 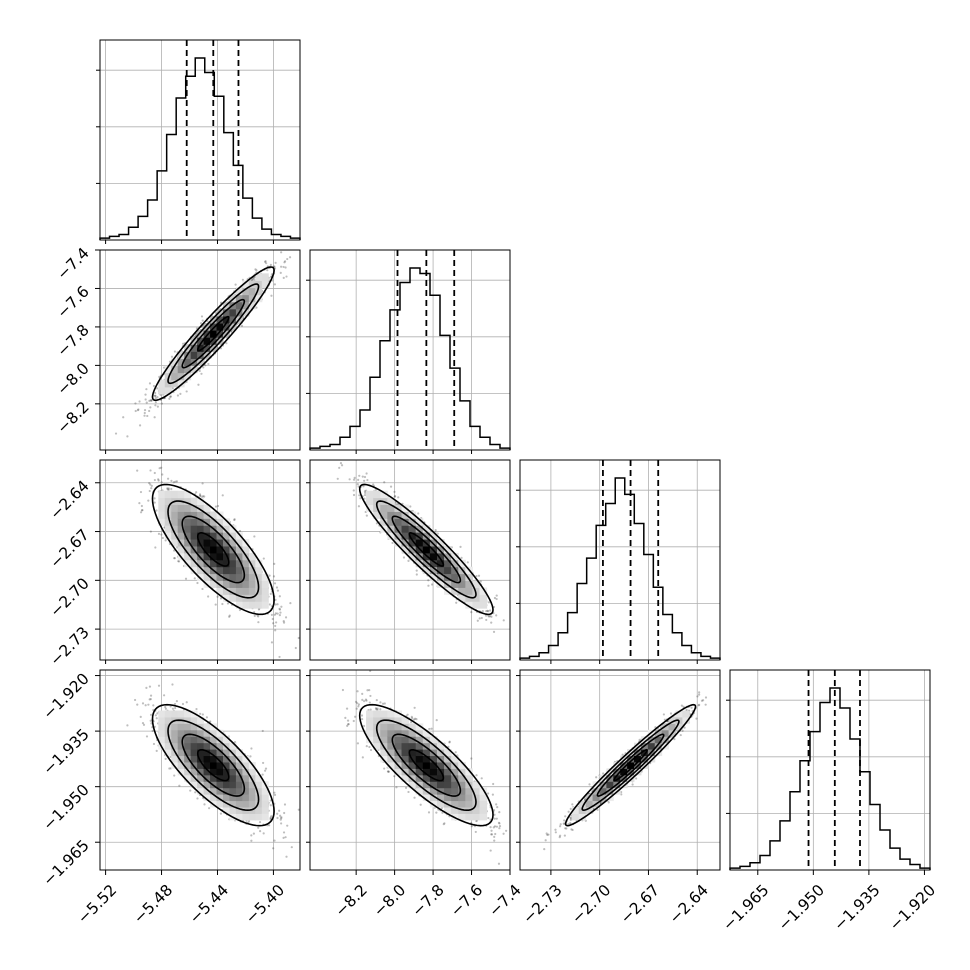 I want to click on histogram-step, so click(x=410, y=358).